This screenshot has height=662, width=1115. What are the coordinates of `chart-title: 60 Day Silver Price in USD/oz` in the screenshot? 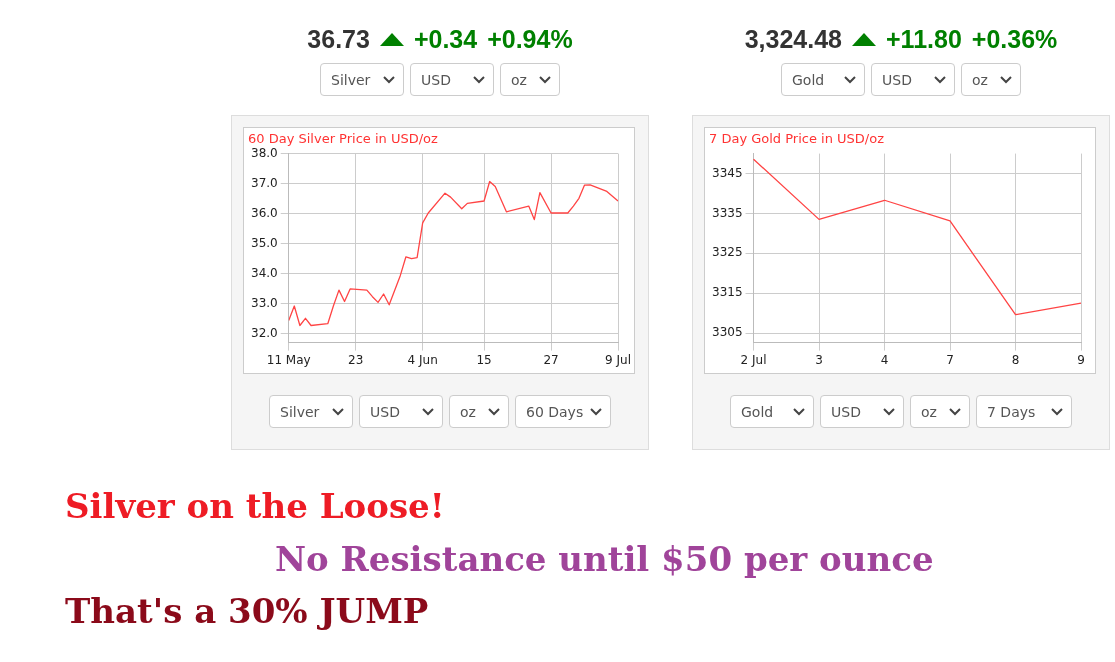 It's located at (343, 139).